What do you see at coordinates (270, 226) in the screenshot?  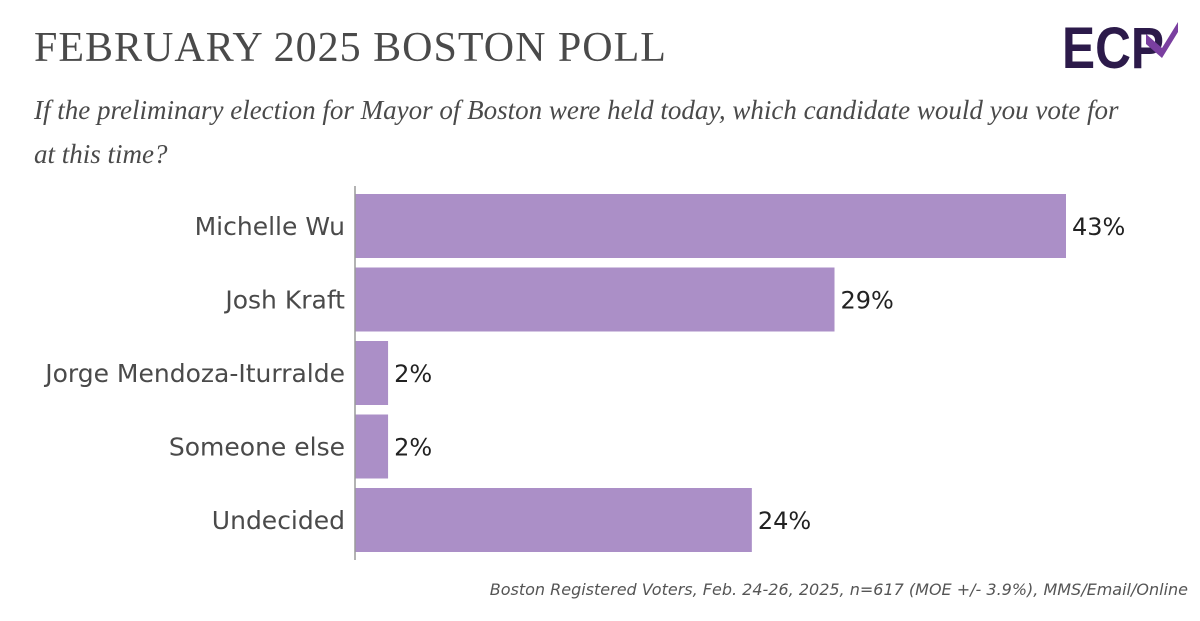 I see `category-label-0: Michelle Wu` at bounding box center [270, 226].